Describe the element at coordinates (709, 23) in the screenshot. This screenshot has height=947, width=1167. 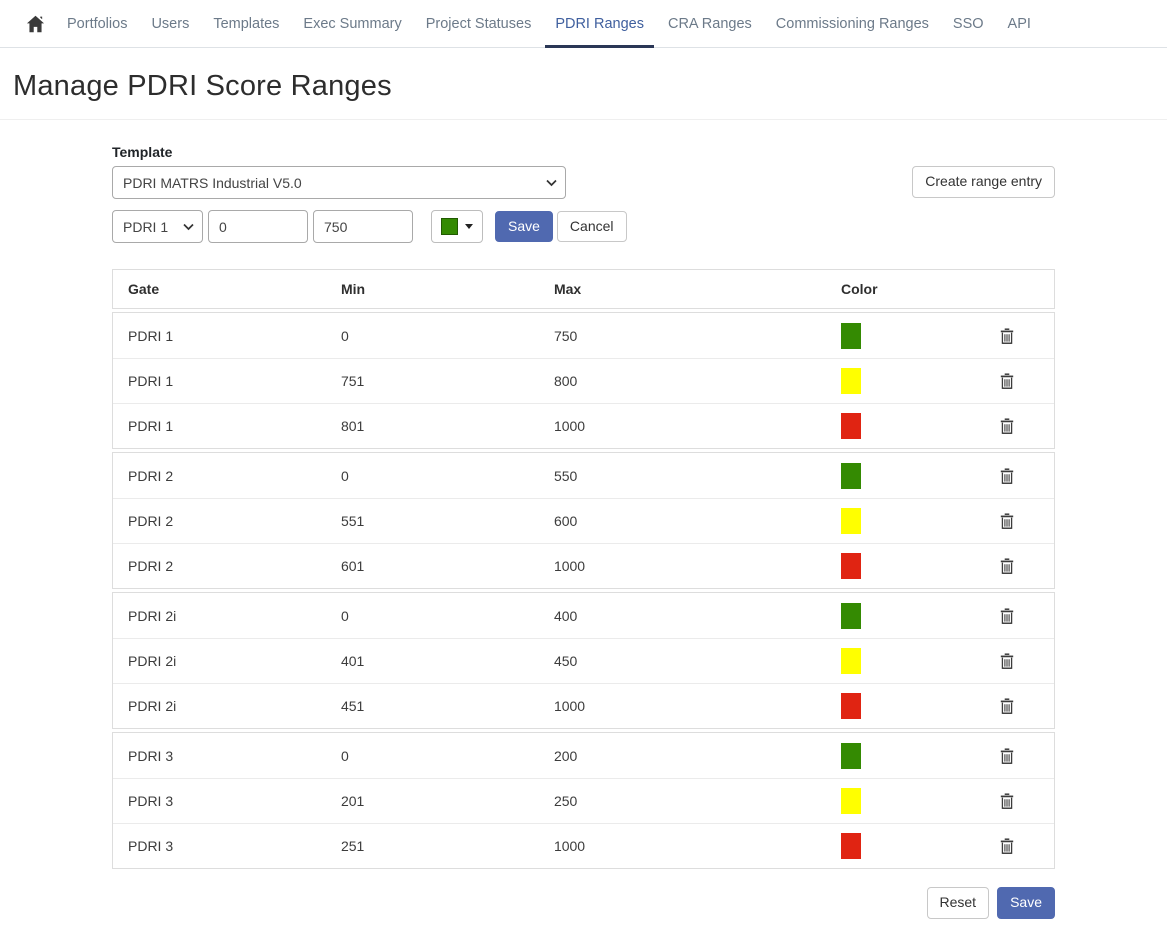
I see `nav-item-cra-ranges: CRA Ranges` at that location.